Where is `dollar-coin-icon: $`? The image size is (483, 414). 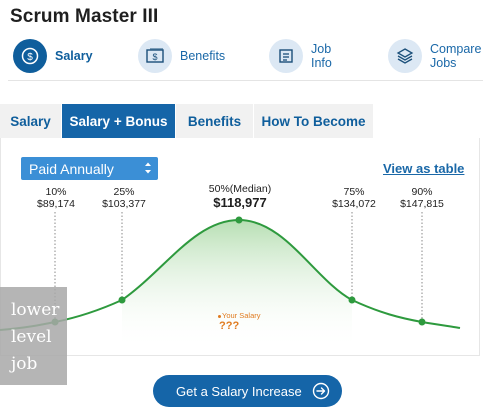
dollar-coin-icon: $ is located at coordinates (30, 56).